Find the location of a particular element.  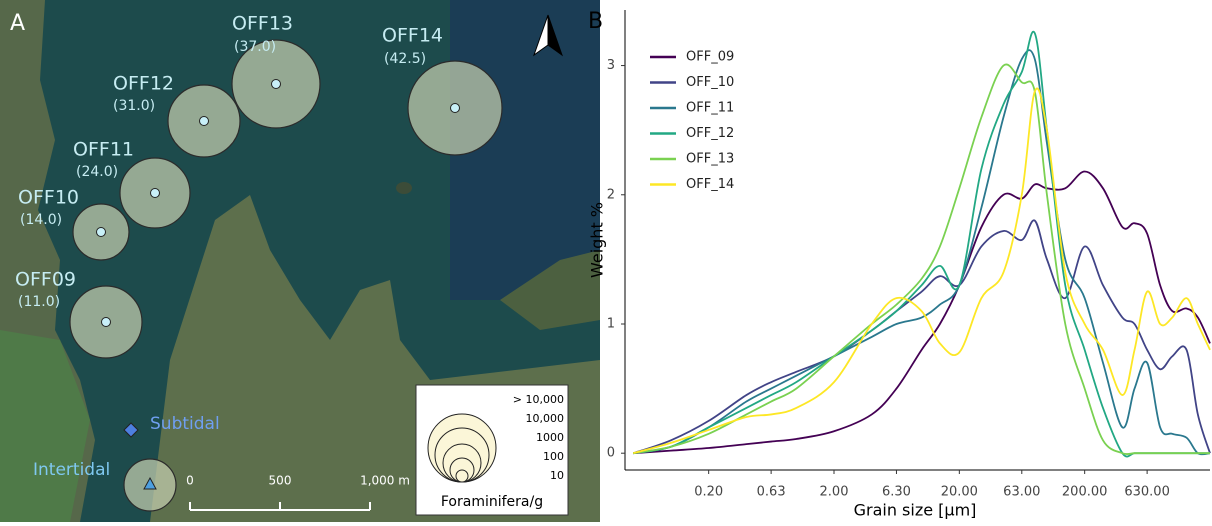

y-axis-title: Weight % is located at coordinates (597, 240).